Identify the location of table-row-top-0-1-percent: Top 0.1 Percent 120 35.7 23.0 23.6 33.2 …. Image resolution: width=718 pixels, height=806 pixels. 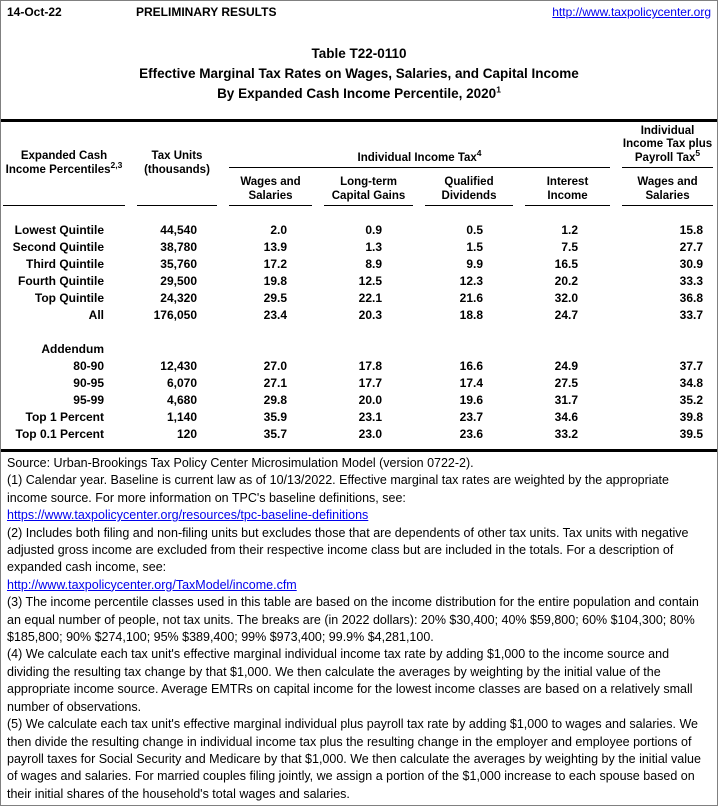
(359, 433).